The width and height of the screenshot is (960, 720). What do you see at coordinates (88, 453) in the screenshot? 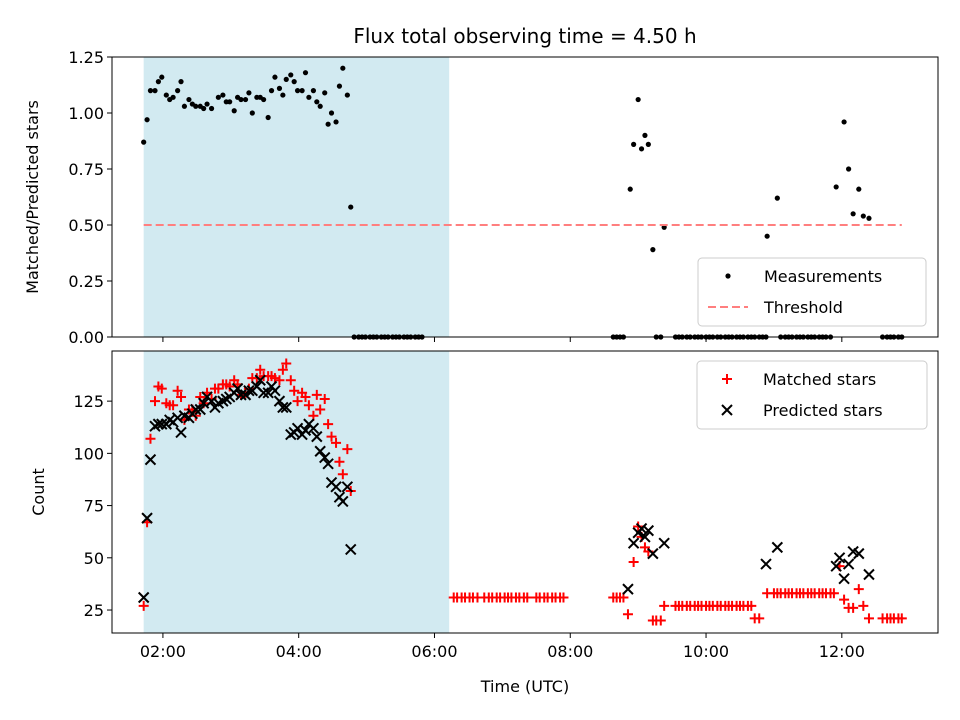
I see `y-tick-label: 100` at bounding box center [88, 453].